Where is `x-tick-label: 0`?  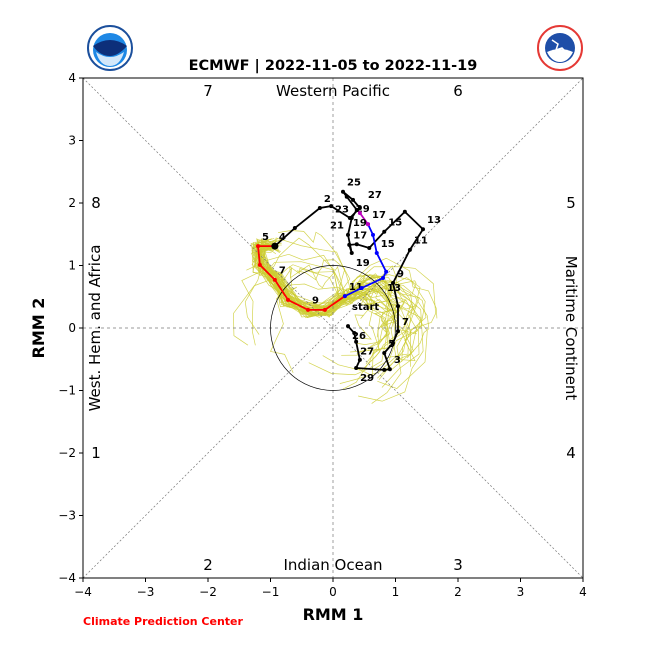 x-tick-label: 0 is located at coordinates (333, 592).